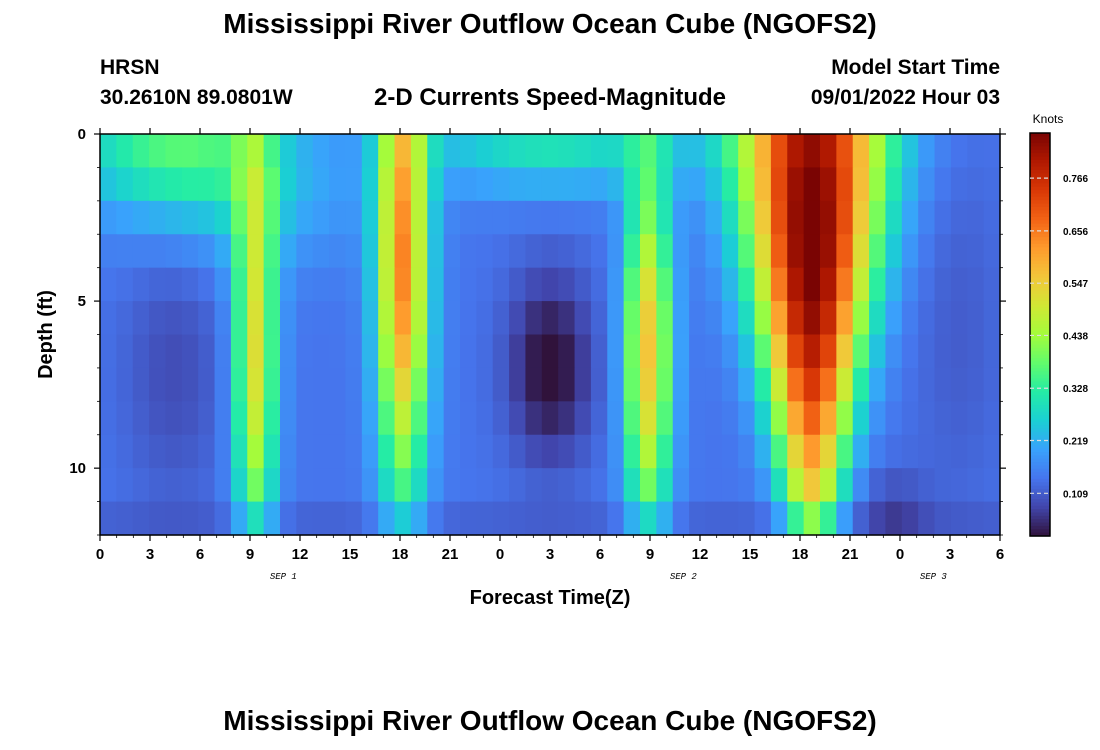 Image resolution: width=1100 pixels, height=750 pixels. What do you see at coordinates (905, 97) in the screenshot?
I see `model-start-value: 09/01/2022 Hour 03` at bounding box center [905, 97].